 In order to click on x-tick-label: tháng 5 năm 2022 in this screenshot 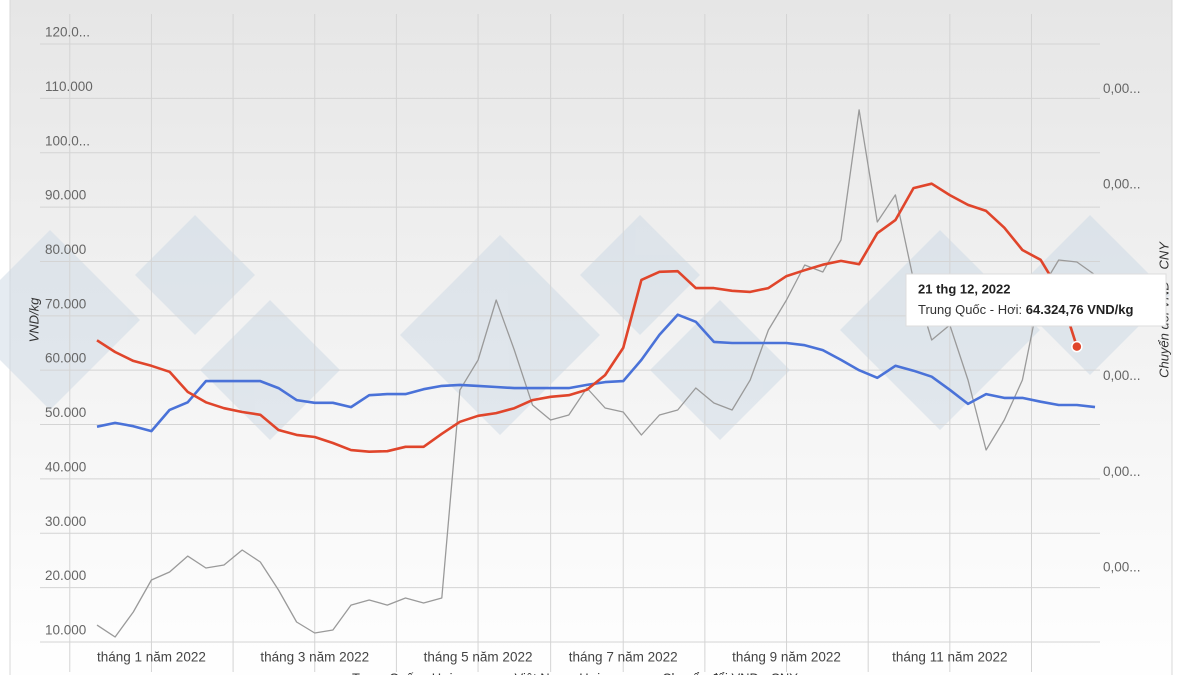, I will do `click(478, 657)`.